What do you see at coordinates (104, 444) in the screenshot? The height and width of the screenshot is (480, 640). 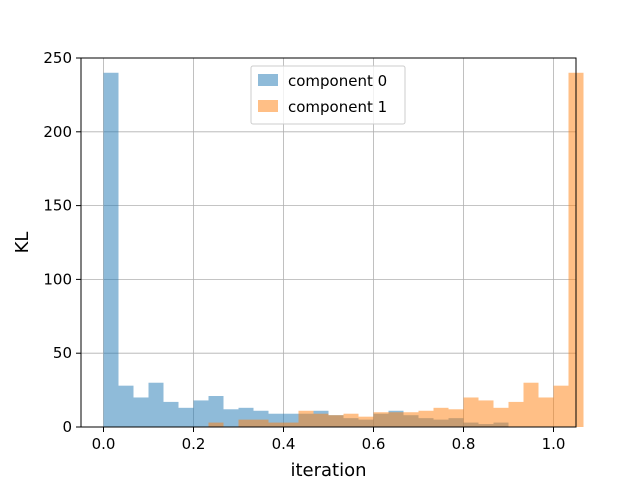 I see `x-tick-label: 0.0` at bounding box center [104, 444].